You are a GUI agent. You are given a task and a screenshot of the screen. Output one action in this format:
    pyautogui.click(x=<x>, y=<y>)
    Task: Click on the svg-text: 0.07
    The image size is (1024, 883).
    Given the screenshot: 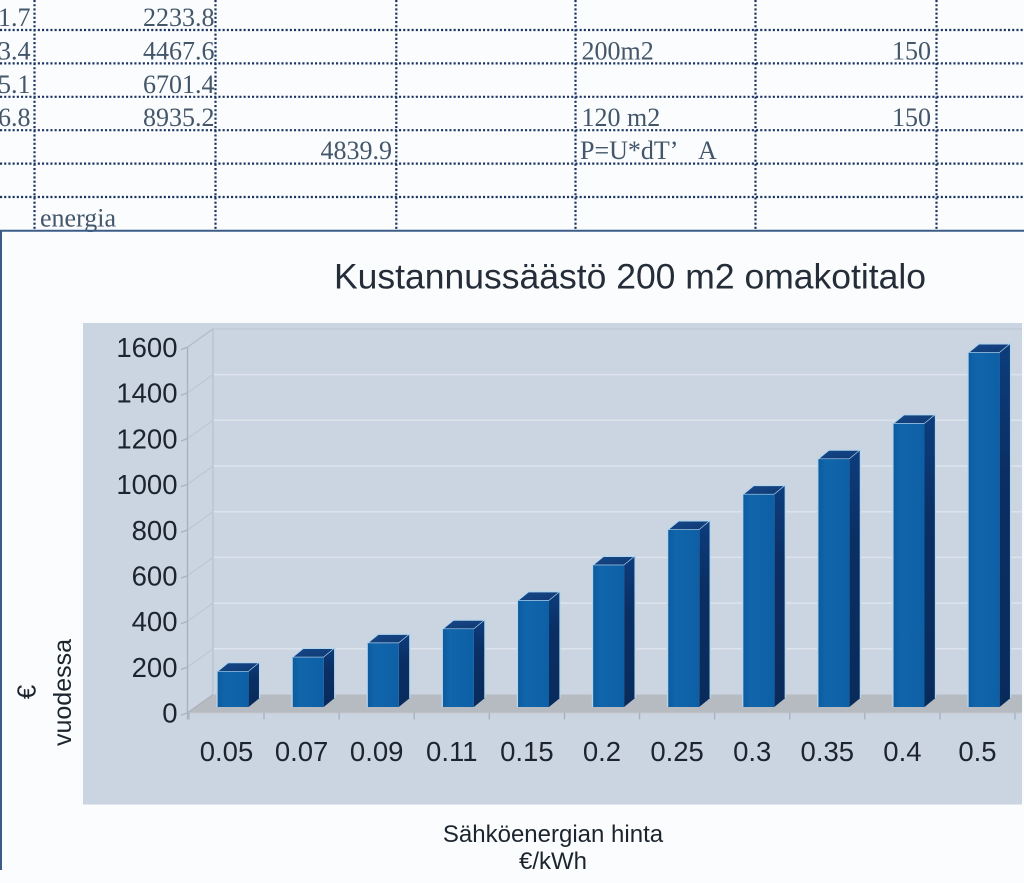 What is the action you would take?
    pyautogui.click(x=302, y=751)
    